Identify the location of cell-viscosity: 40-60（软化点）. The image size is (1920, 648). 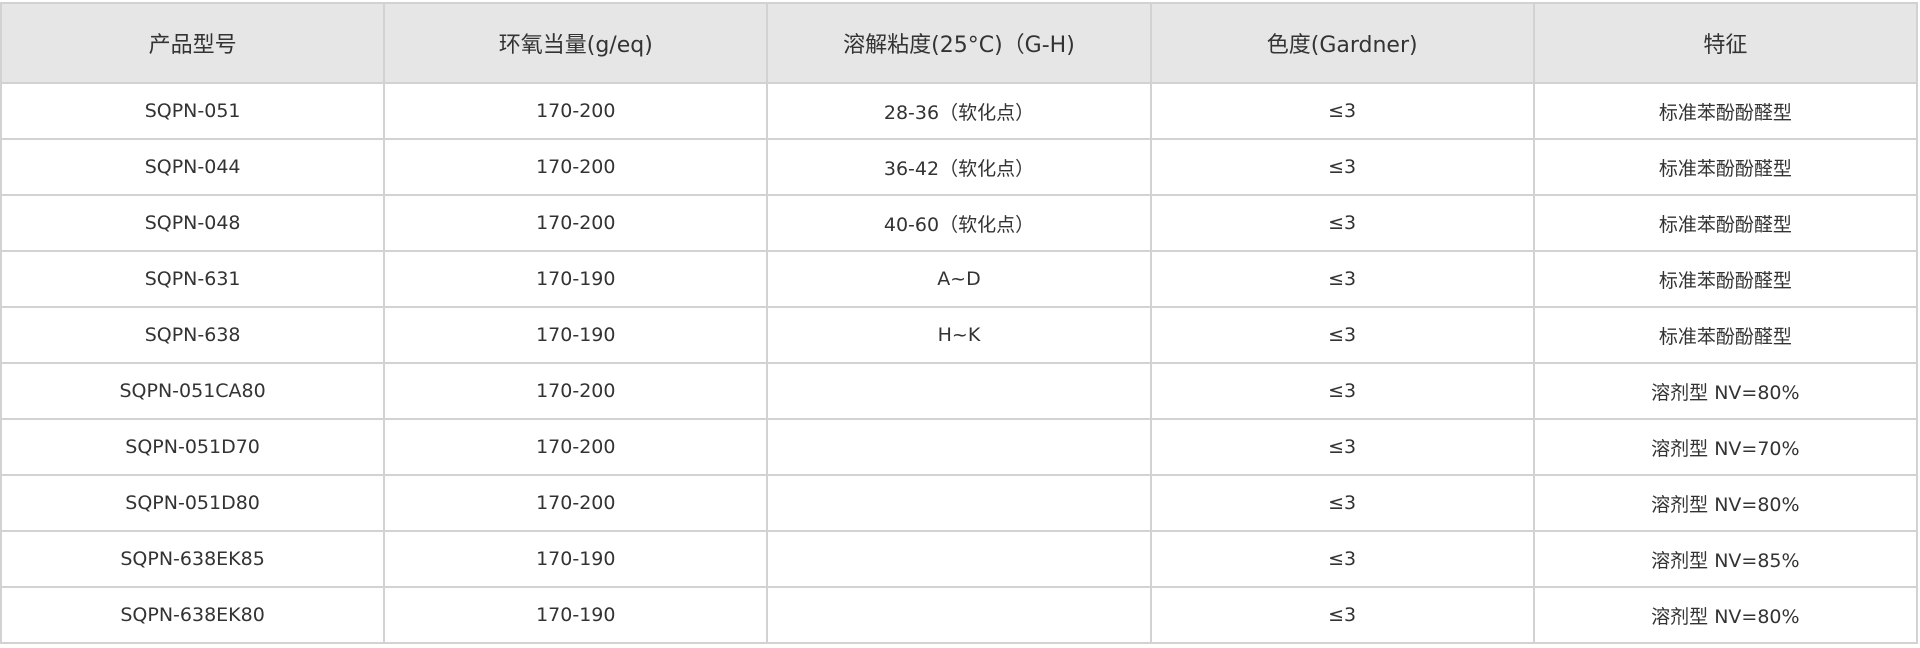
(959, 223).